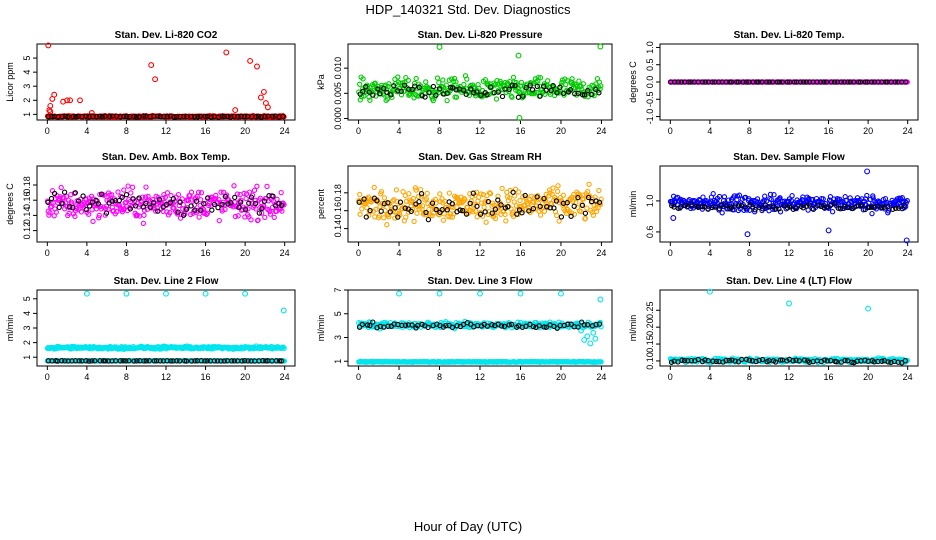  I want to click on y-tick-label: 0.25, so click(650, 311).